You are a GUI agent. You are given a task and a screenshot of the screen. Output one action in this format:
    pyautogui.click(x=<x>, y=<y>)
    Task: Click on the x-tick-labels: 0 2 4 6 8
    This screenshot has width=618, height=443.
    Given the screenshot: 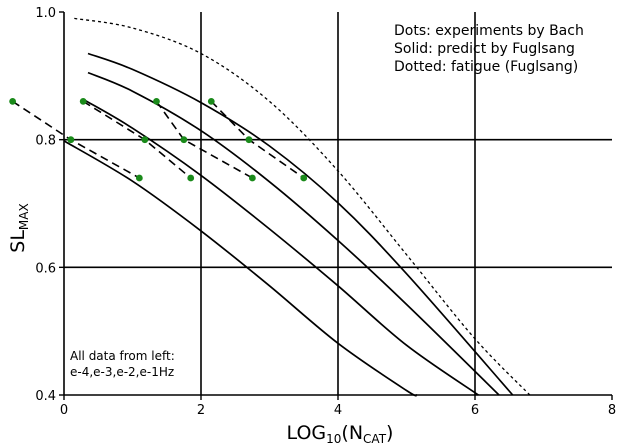 What is the action you would take?
    pyautogui.click(x=338, y=406)
    